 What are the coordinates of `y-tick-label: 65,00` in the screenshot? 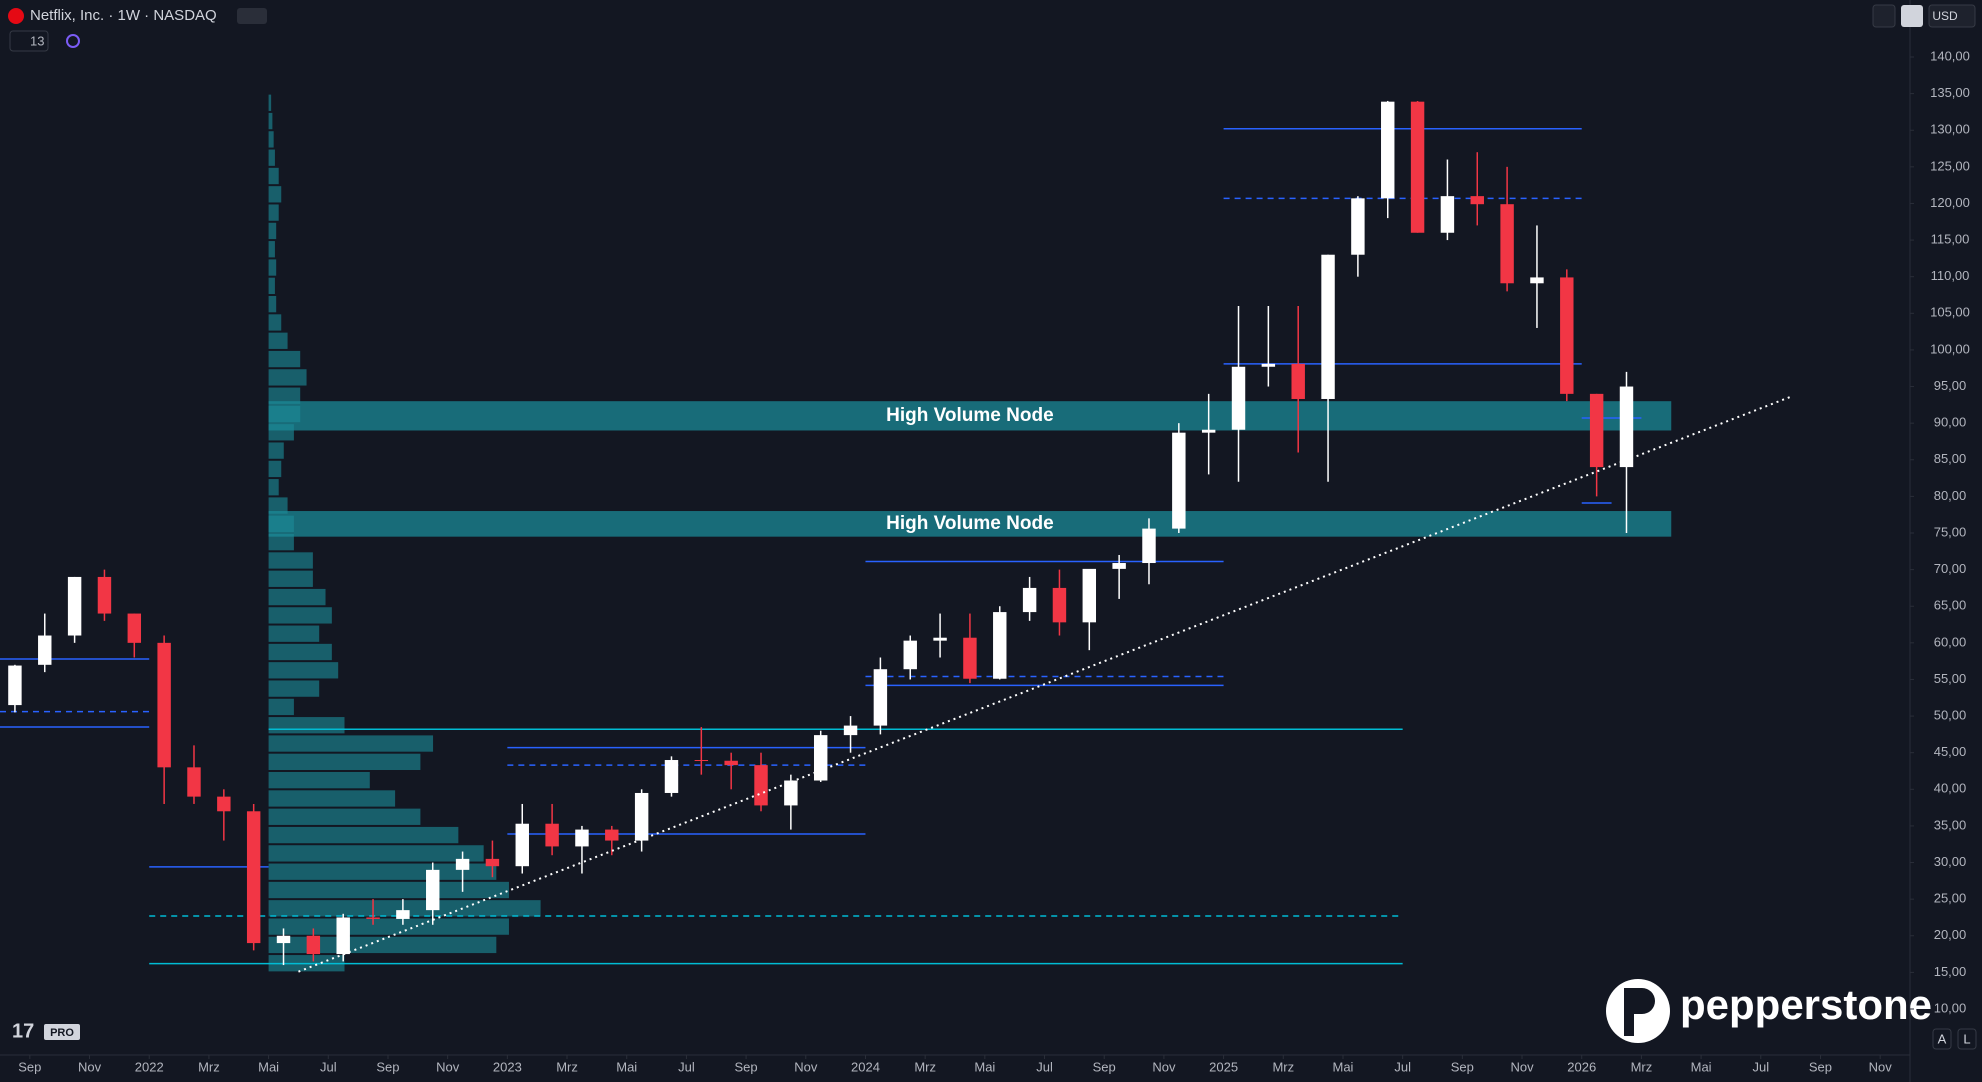 It's located at (1950, 605).